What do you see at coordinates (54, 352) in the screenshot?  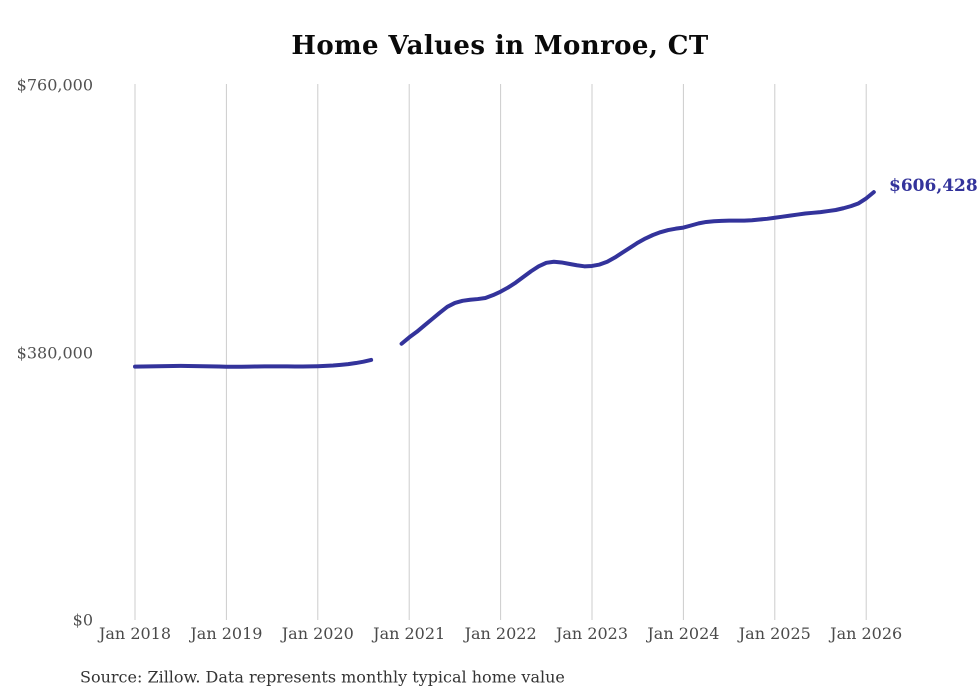 I see `y-axis-tick-label: $380,000` at bounding box center [54, 352].